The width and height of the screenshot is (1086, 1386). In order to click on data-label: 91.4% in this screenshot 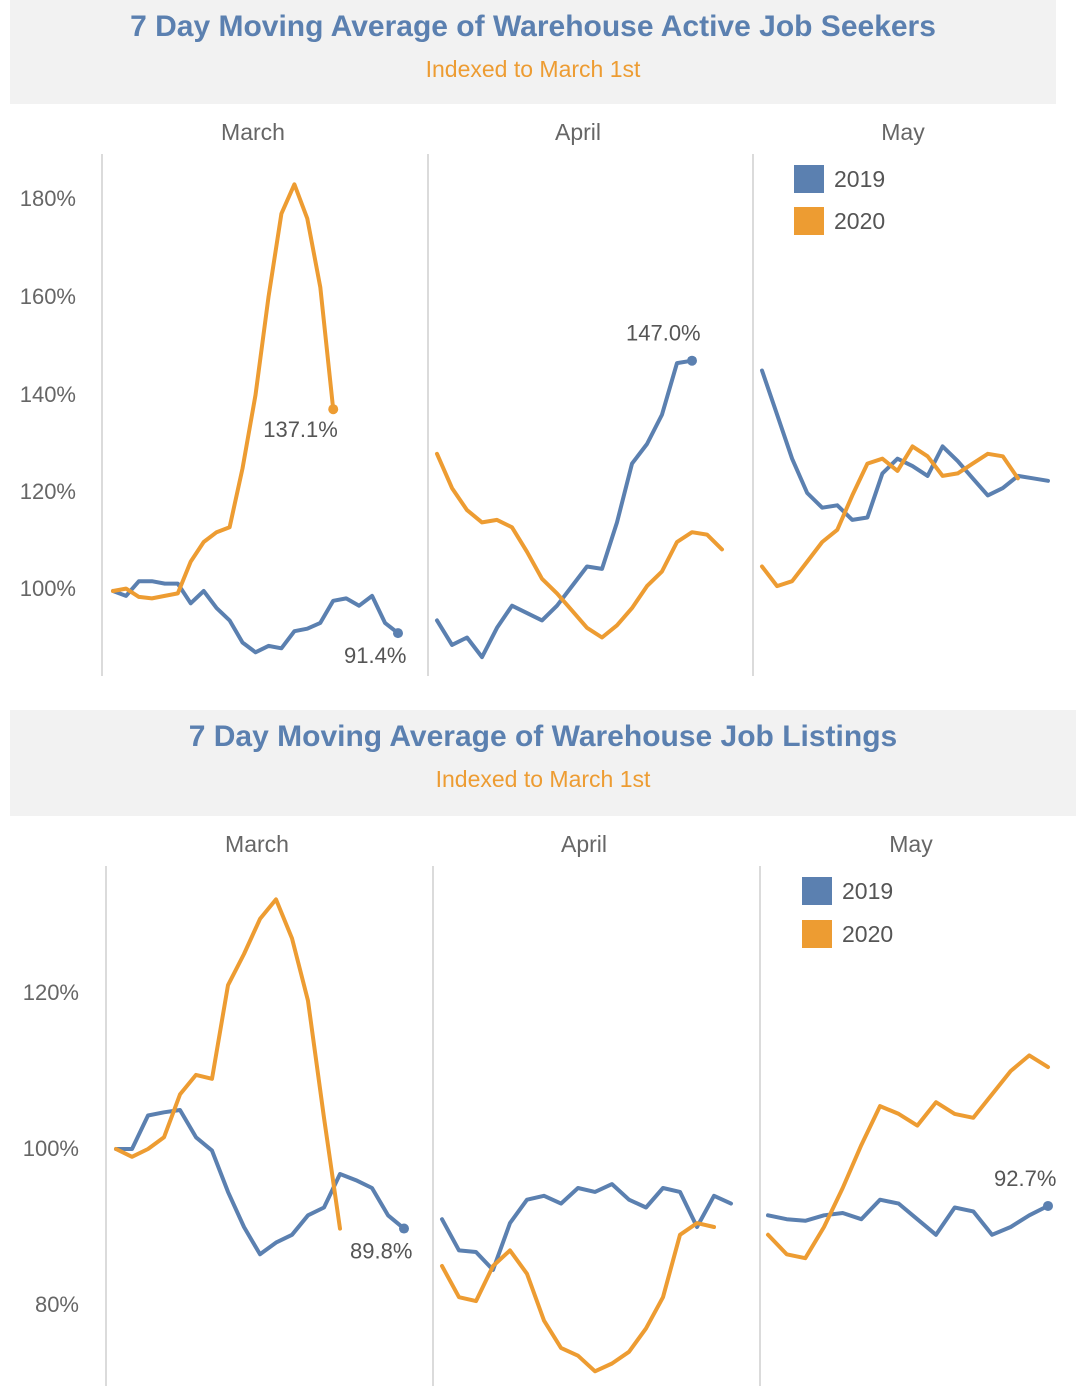, I will do `click(375, 655)`.